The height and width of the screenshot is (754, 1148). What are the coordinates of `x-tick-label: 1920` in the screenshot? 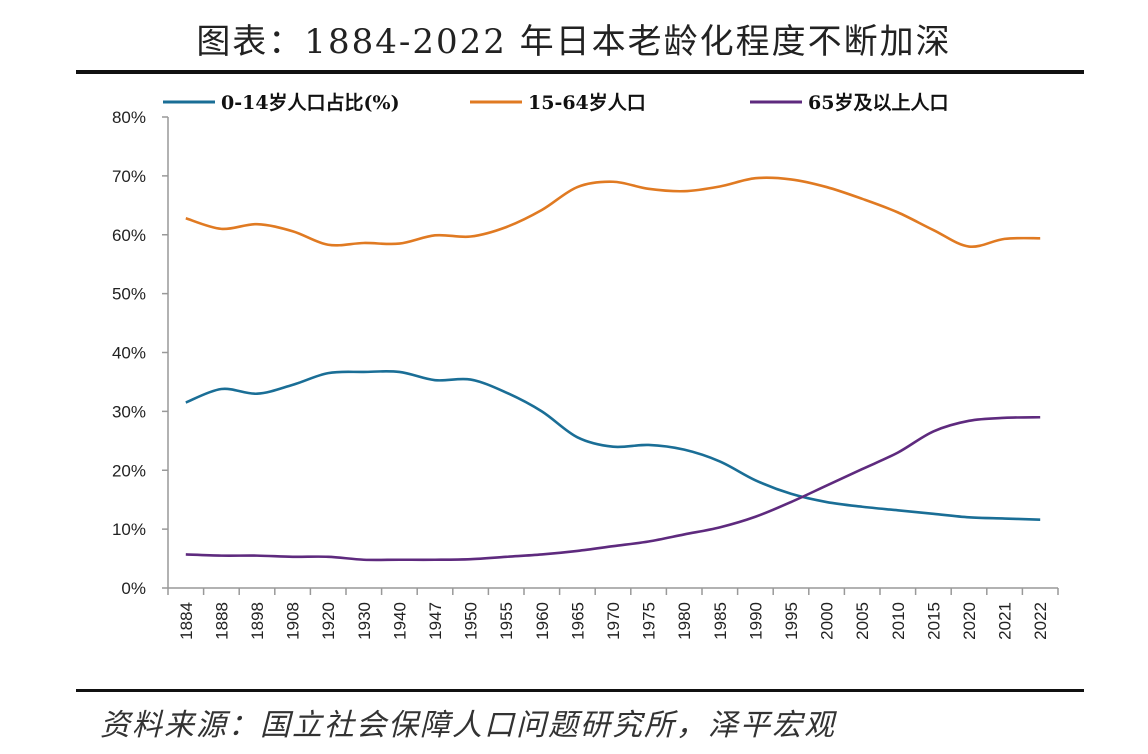 It's located at (328, 621).